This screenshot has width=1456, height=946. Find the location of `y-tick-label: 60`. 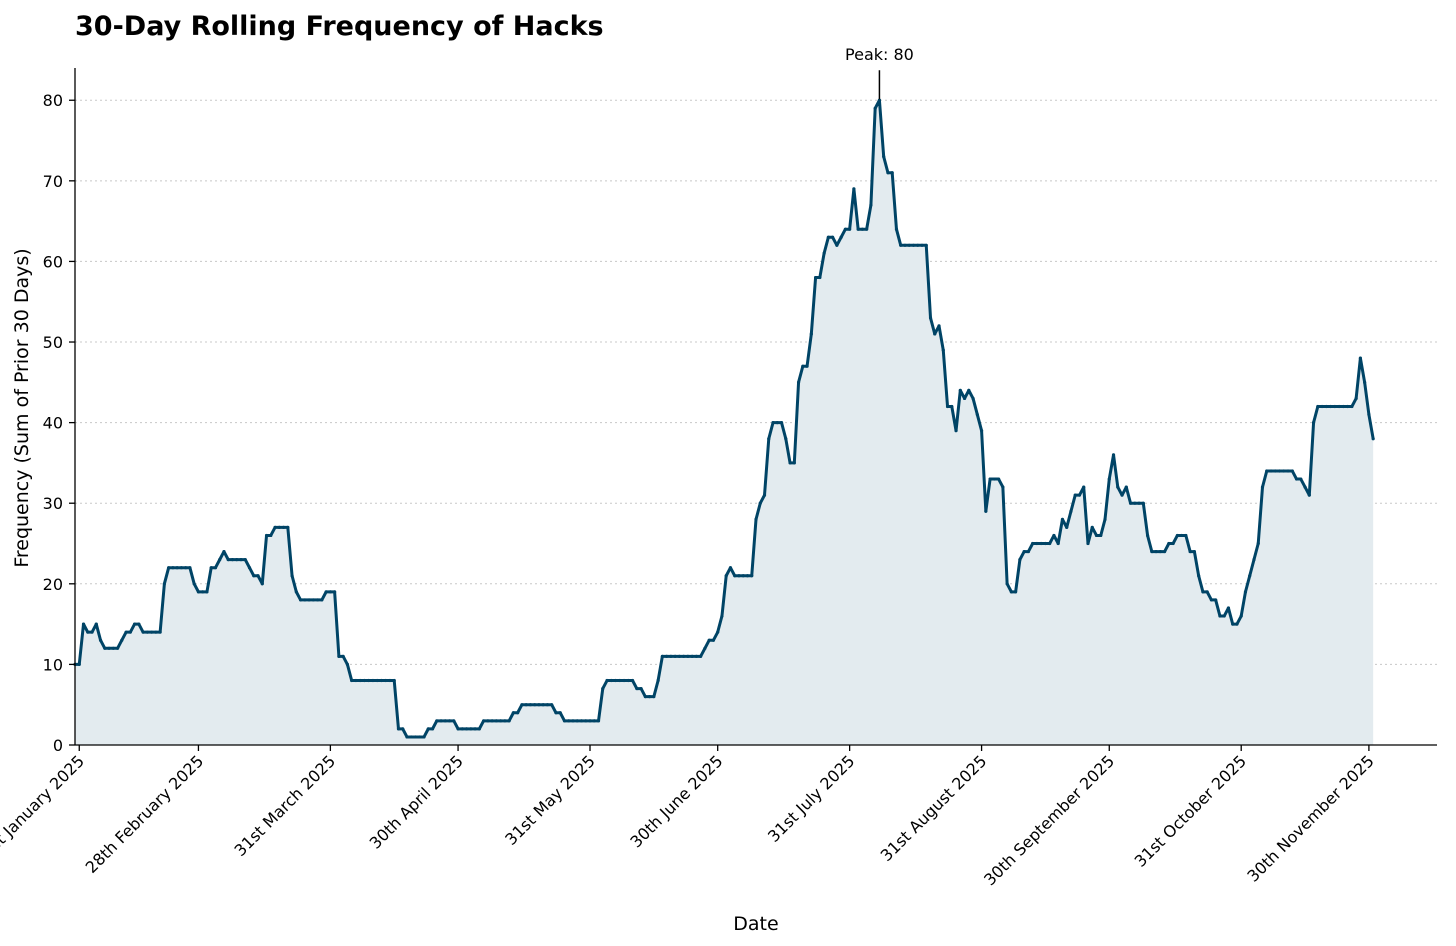

y-tick-label: 60 is located at coordinates (53, 261).